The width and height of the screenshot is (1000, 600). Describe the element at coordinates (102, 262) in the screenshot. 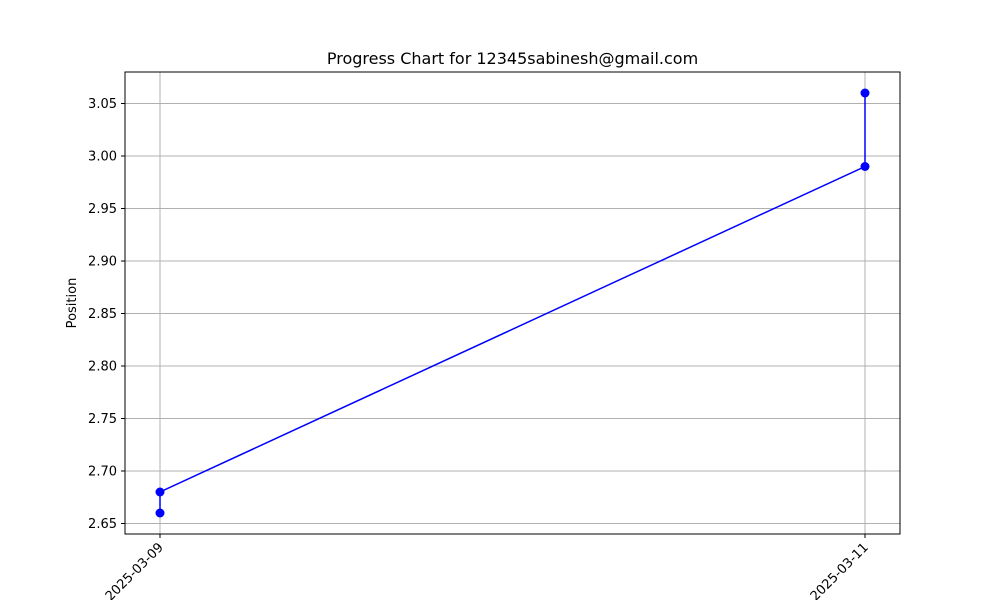

I see `y-tick-label: 2.90` at that location.